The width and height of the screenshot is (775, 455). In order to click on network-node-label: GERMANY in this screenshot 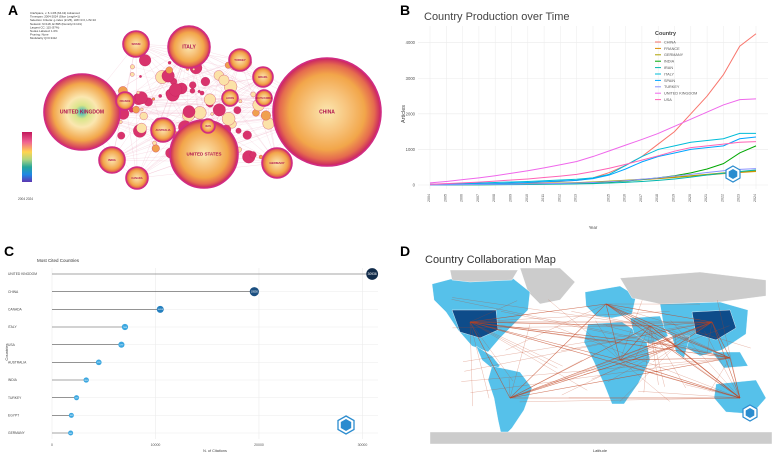, I will do `click(276, 163)`.